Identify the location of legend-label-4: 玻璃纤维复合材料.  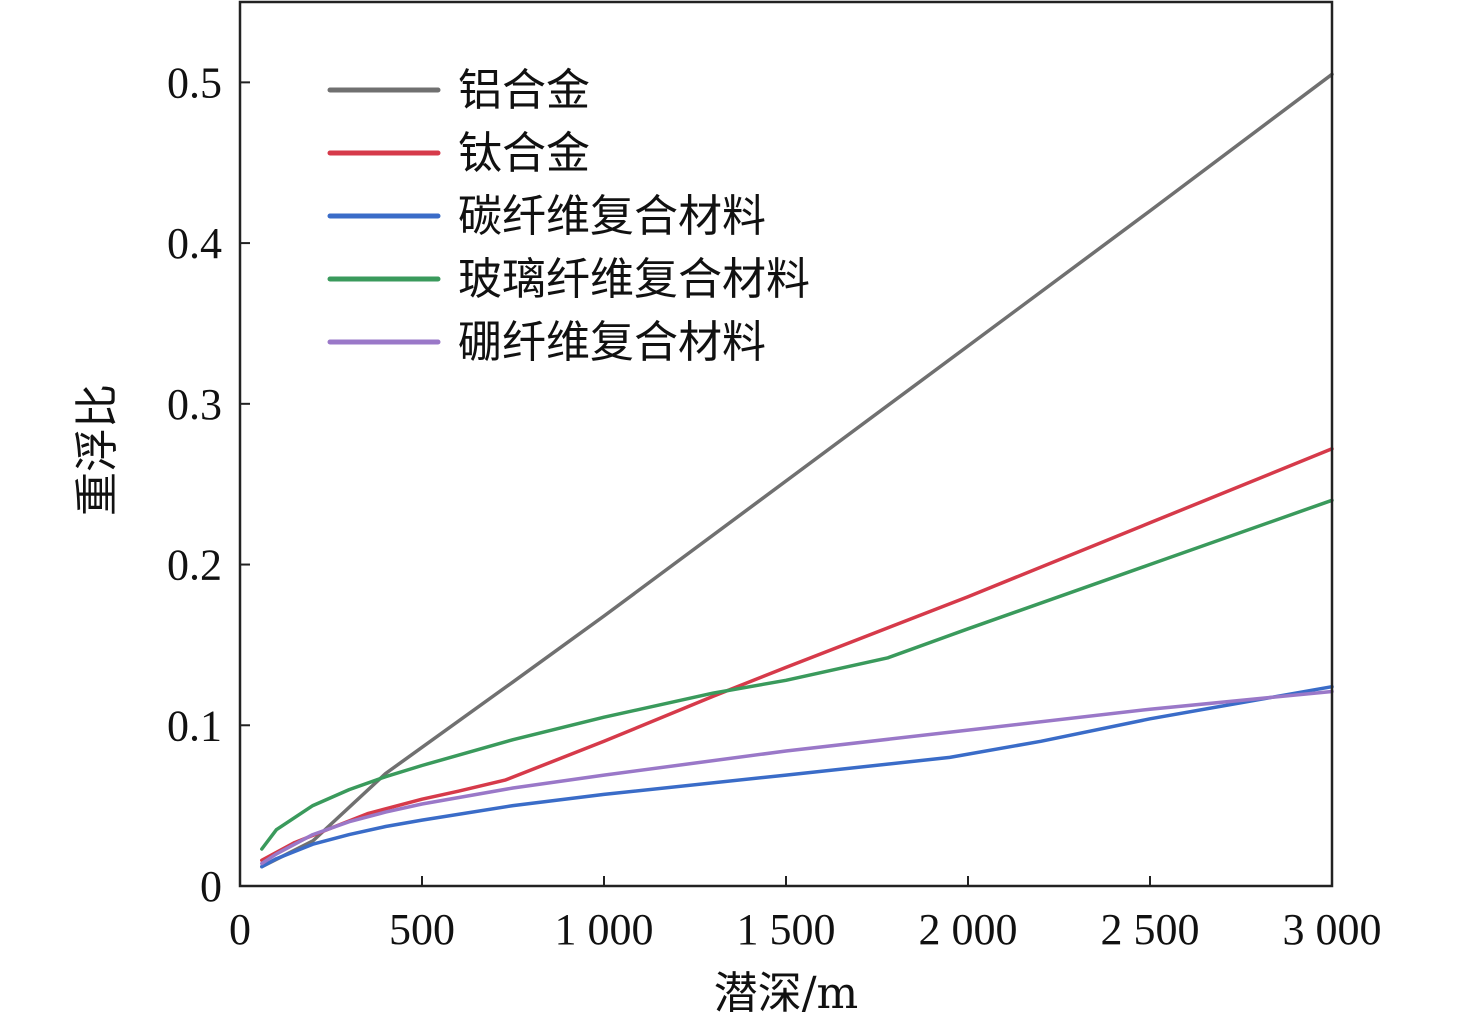
(634, 279).